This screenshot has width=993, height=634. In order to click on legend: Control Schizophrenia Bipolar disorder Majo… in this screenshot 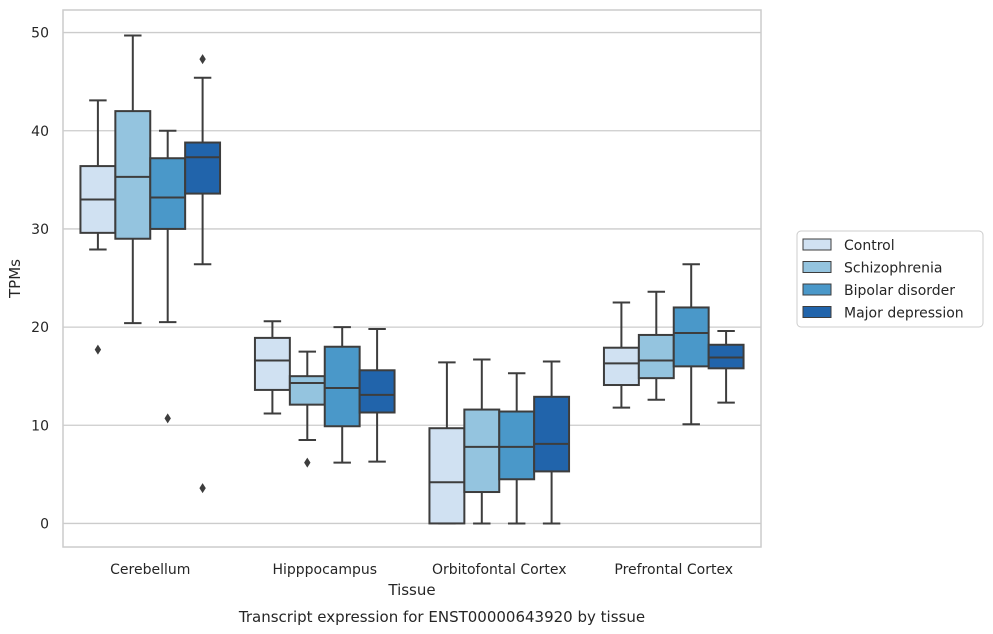, I will do `click(890, 279)`.